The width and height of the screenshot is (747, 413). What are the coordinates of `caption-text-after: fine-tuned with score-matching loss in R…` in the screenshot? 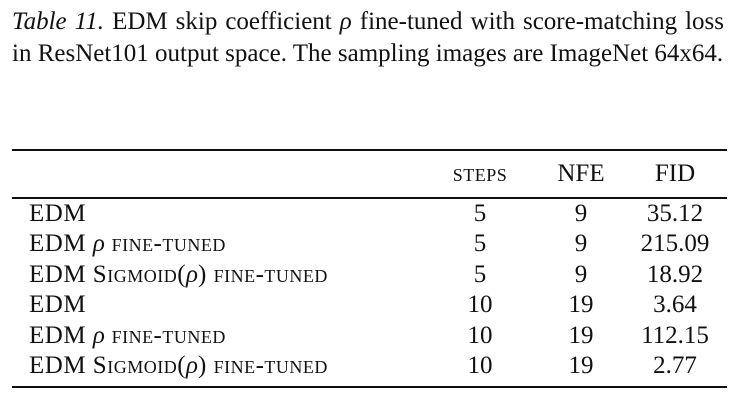 It's located at (368, 37).